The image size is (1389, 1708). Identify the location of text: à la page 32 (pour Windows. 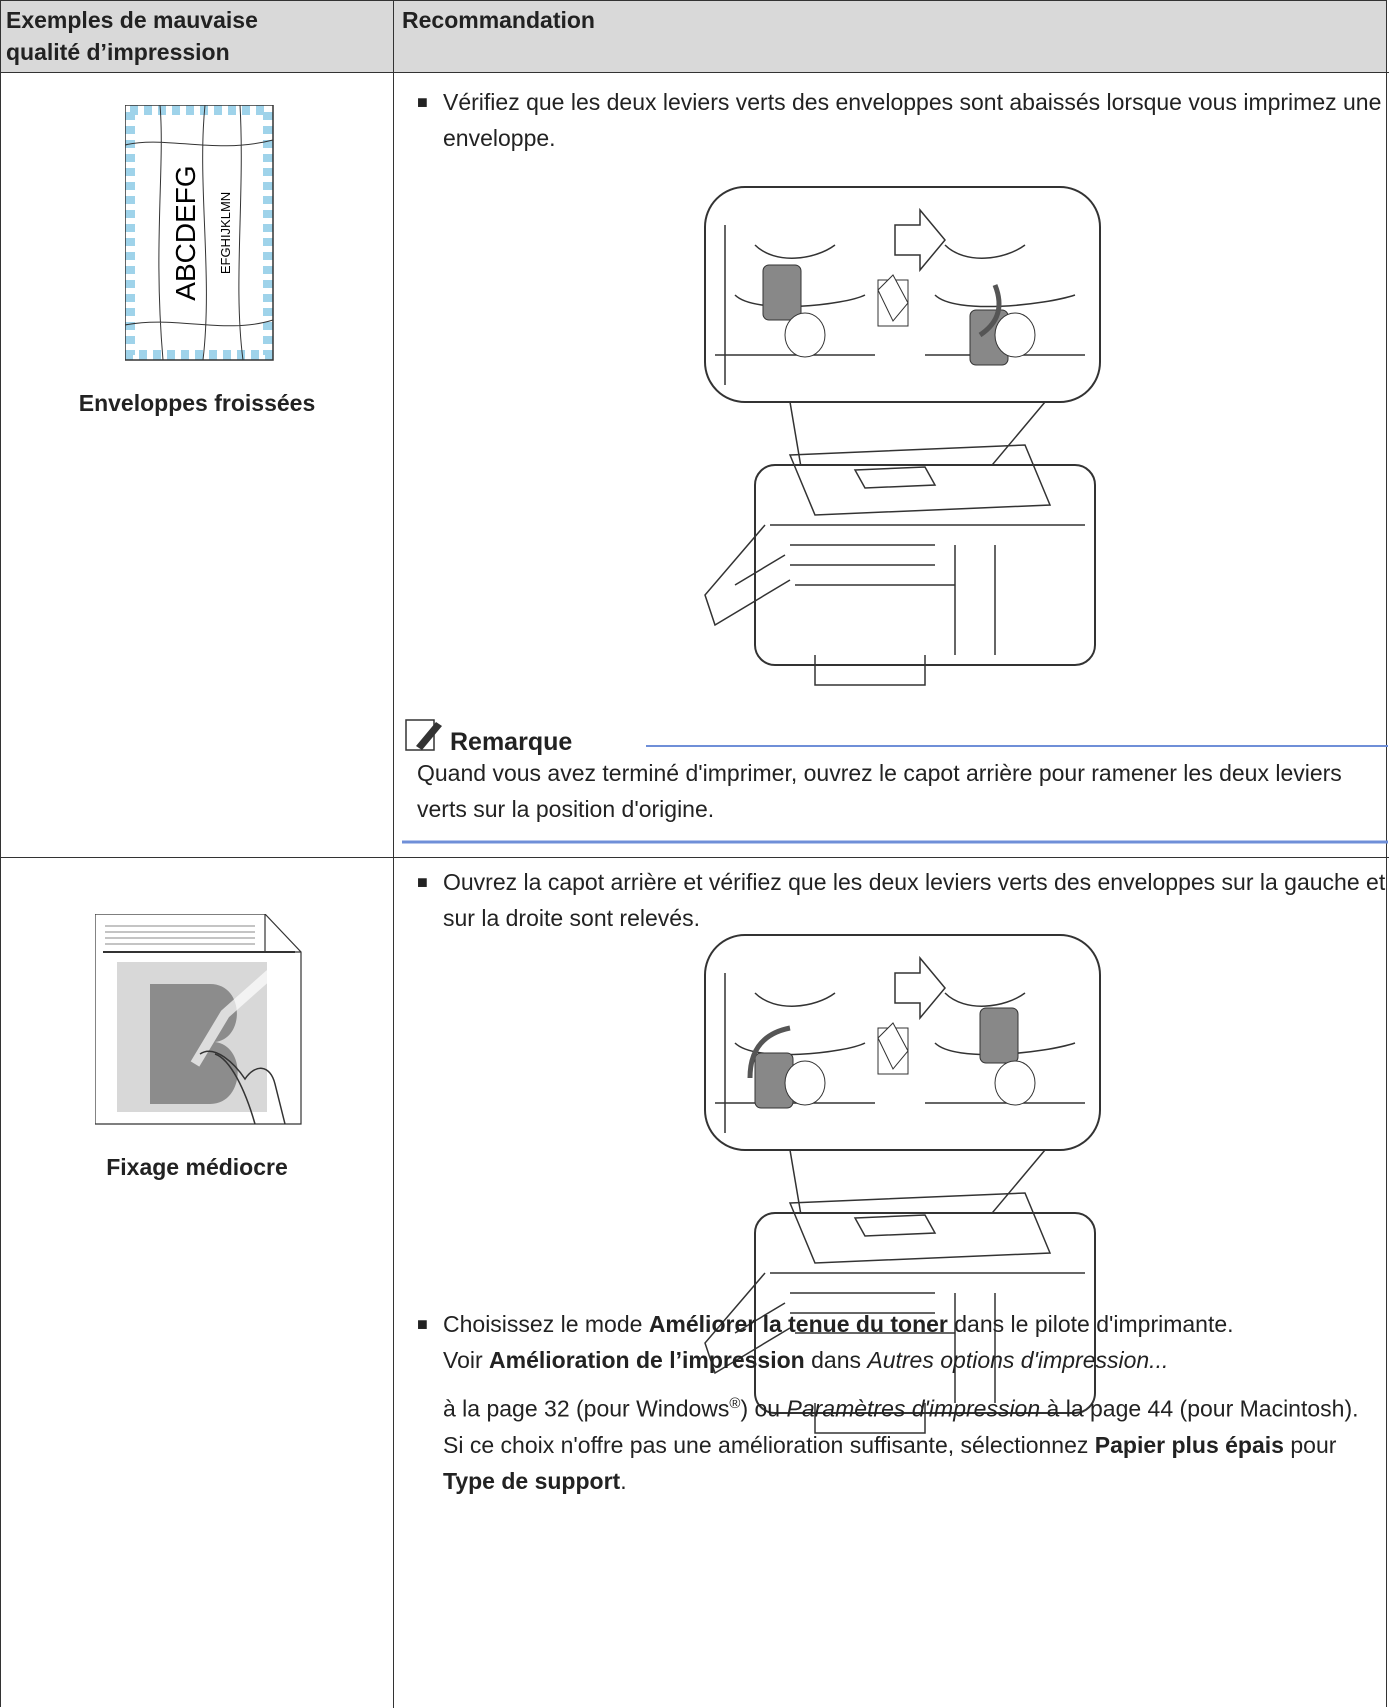
(586, 1408).